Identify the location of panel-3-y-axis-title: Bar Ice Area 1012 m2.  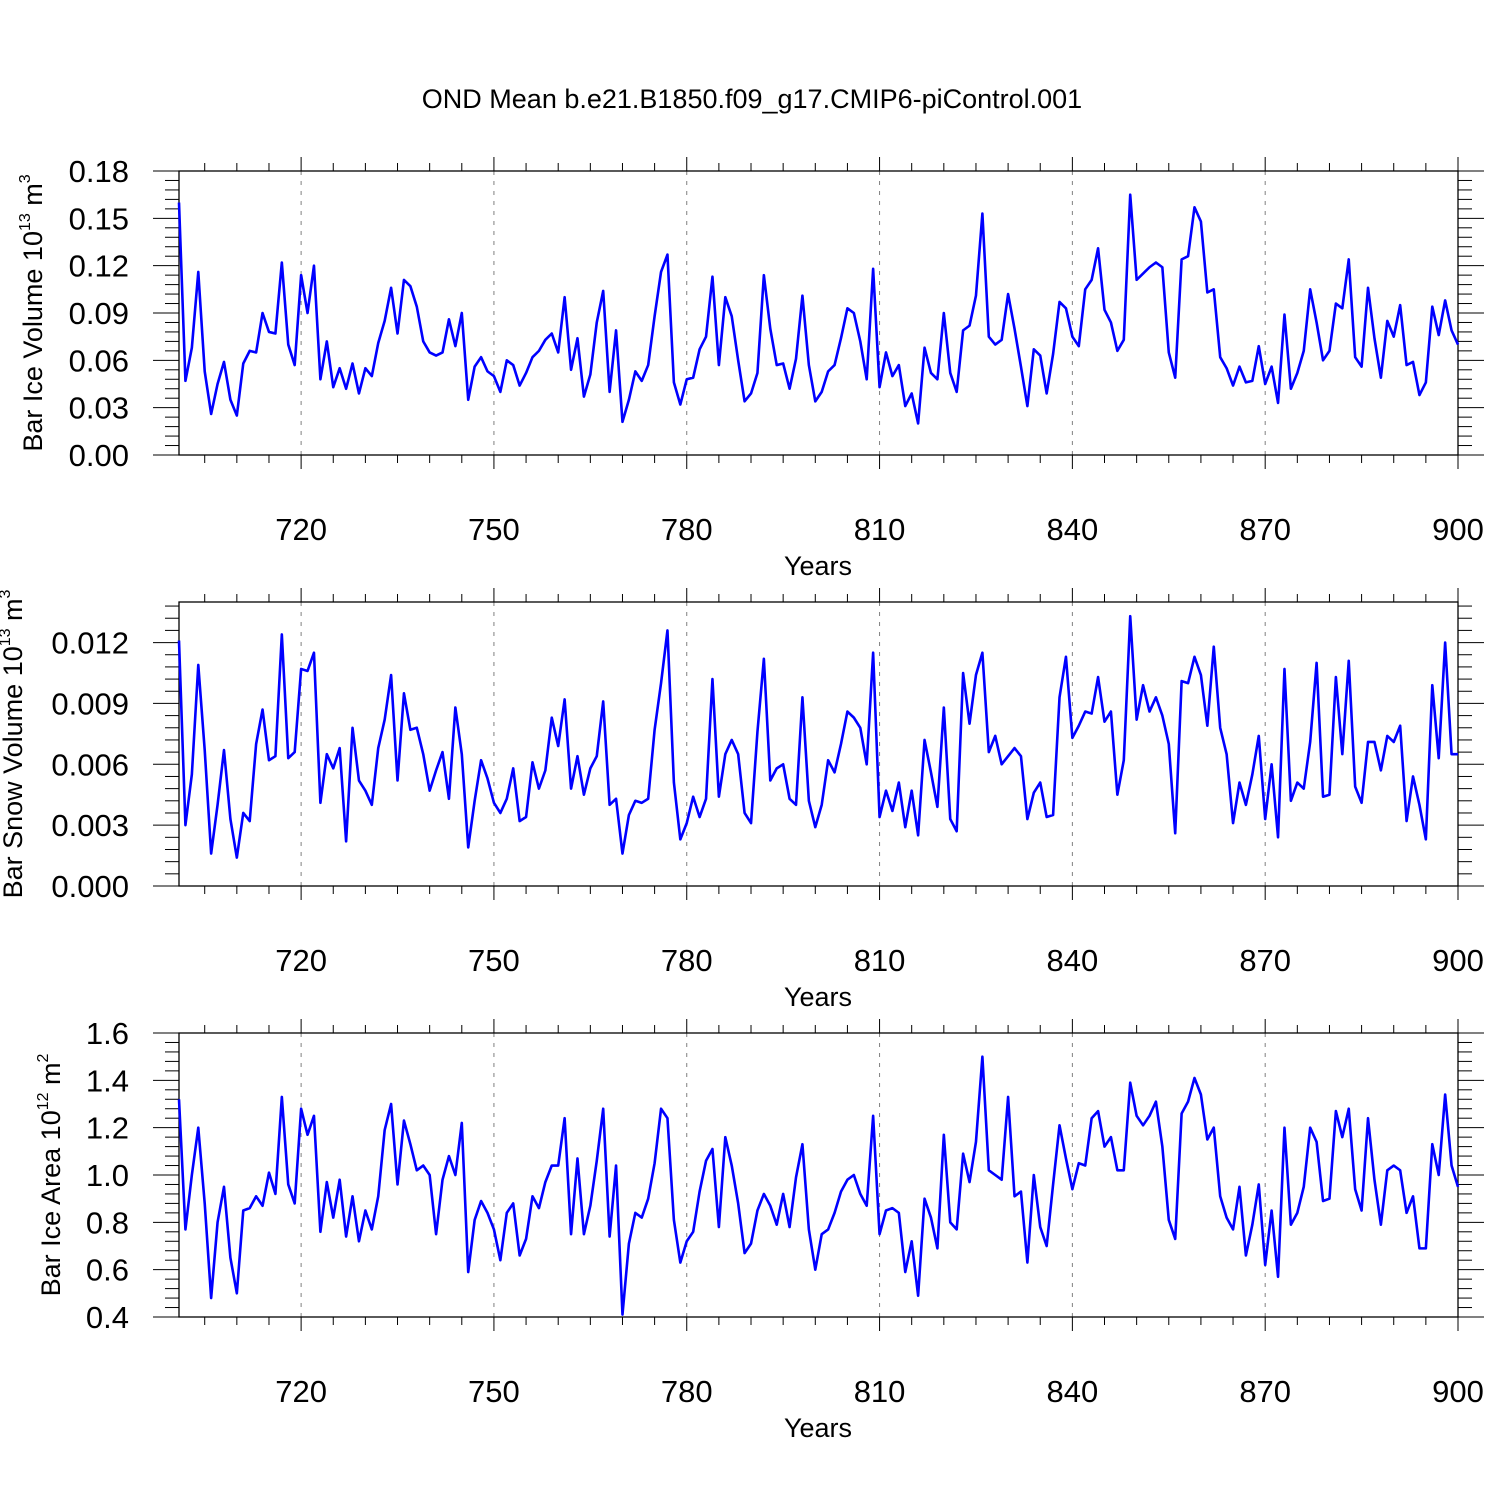
(50, 1174).